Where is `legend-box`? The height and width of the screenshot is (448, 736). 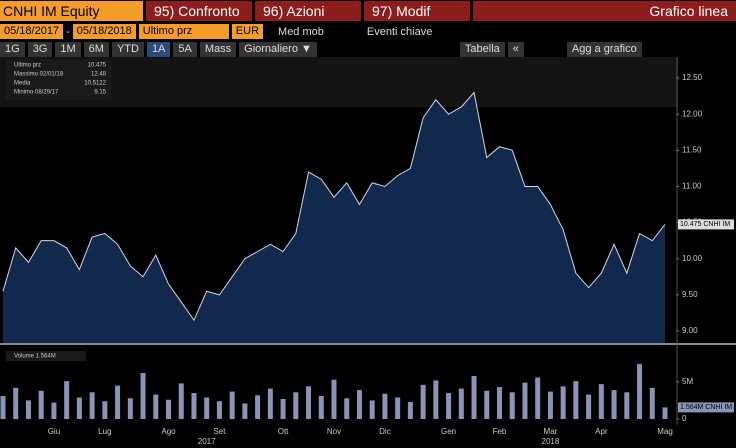 legend-box is located at coordinates (58, 80).